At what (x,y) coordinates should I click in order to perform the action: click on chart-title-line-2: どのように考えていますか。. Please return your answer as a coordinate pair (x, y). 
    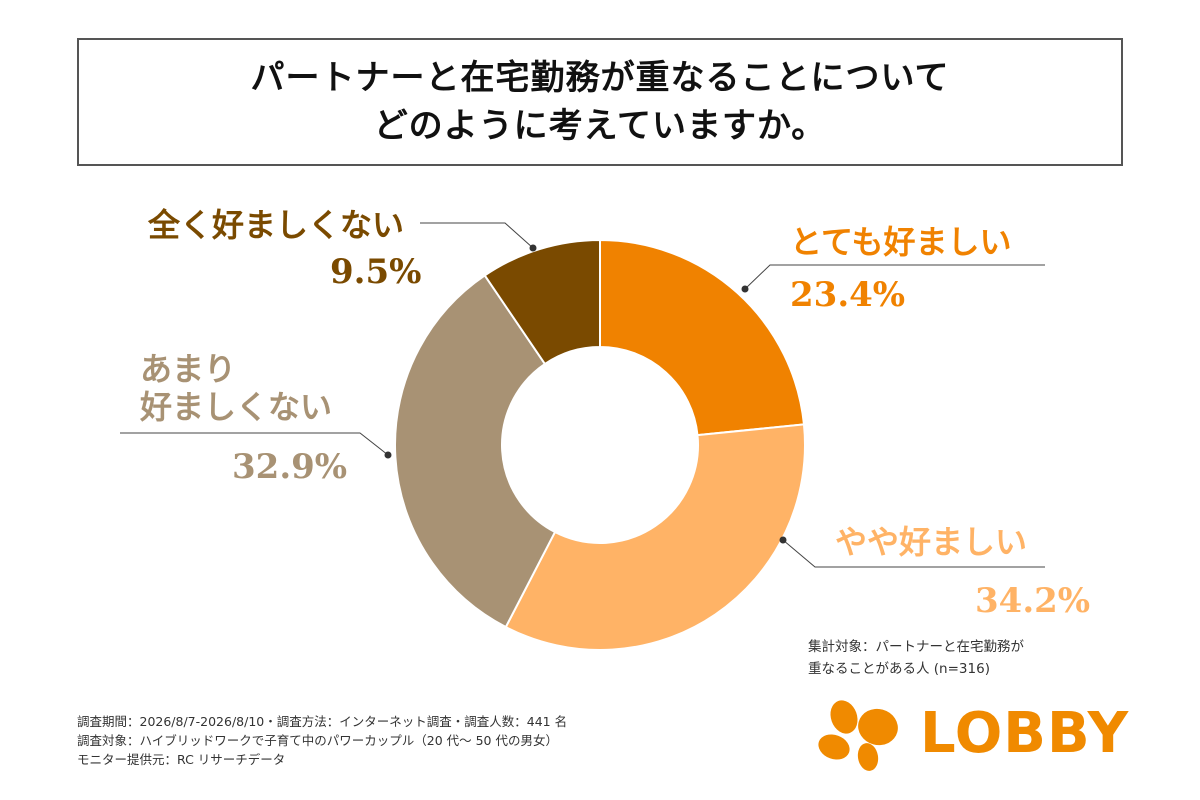
    Looking at the image, I should click on (600, 126).